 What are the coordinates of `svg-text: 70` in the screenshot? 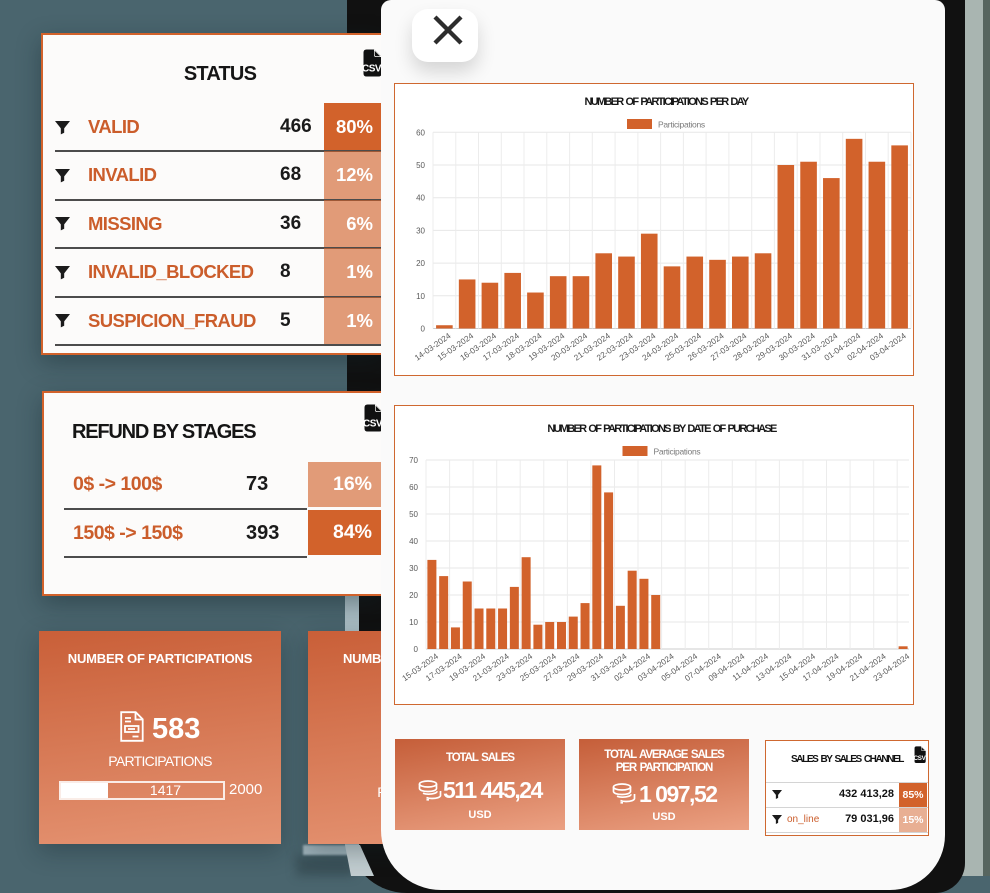 It's located at (413, 460).